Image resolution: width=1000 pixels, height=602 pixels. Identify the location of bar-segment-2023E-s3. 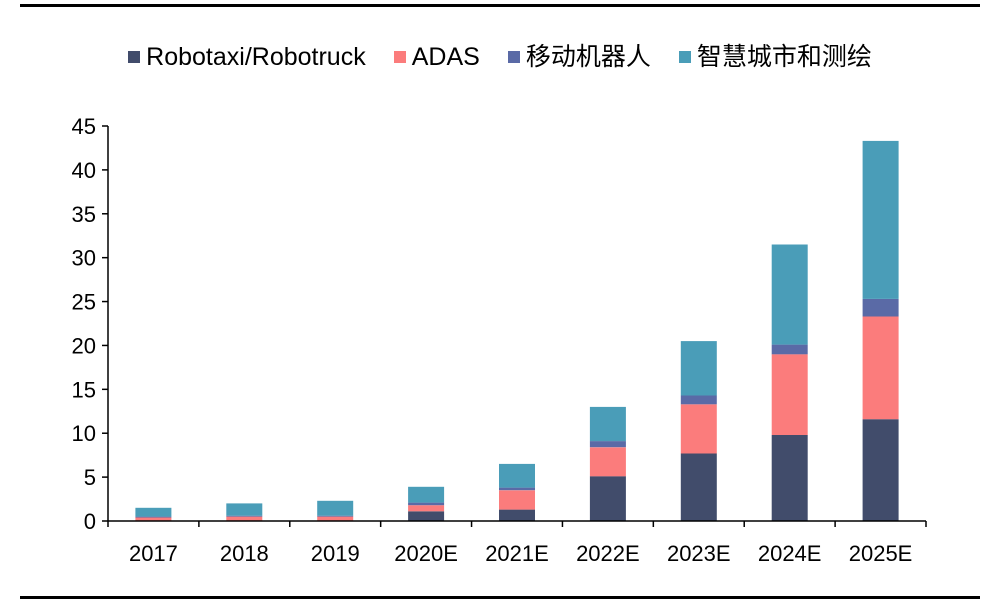
(698, 368).